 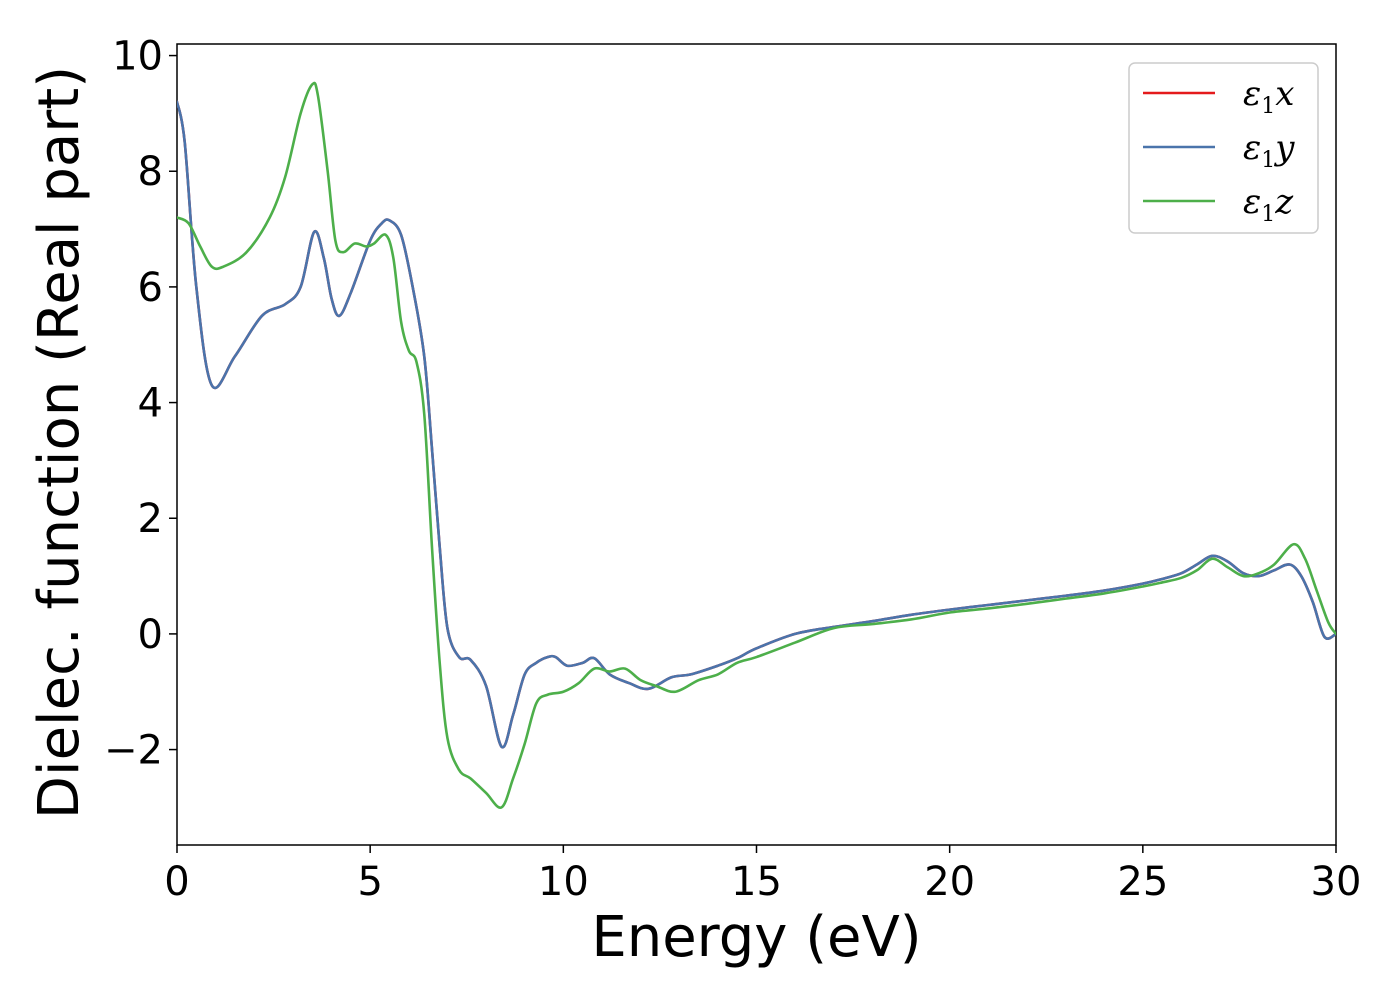 I want to click on x-tick-label: 20, so click(x=949, y=882).